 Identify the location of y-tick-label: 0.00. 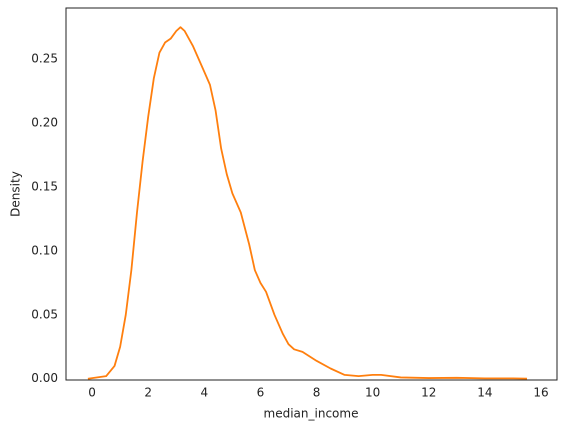
(44, 378).